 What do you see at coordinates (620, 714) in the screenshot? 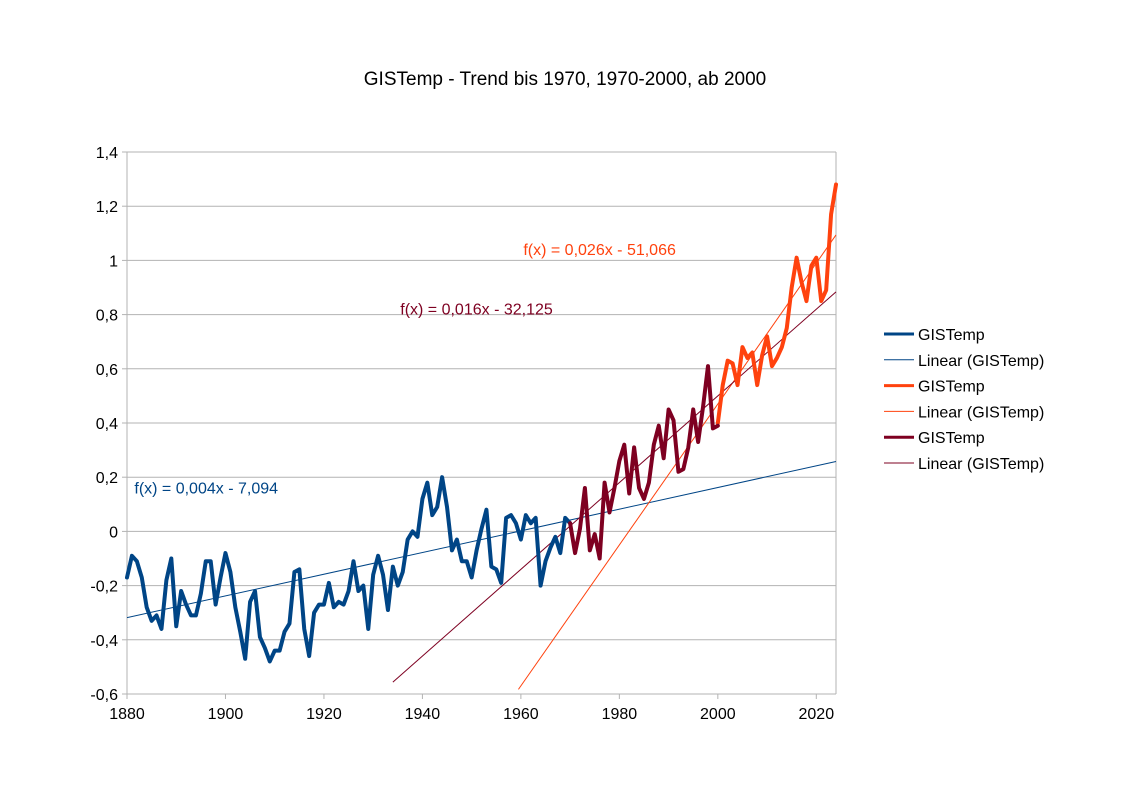
I see `x-tick-label: 1980` at bounding box center [620, 714].